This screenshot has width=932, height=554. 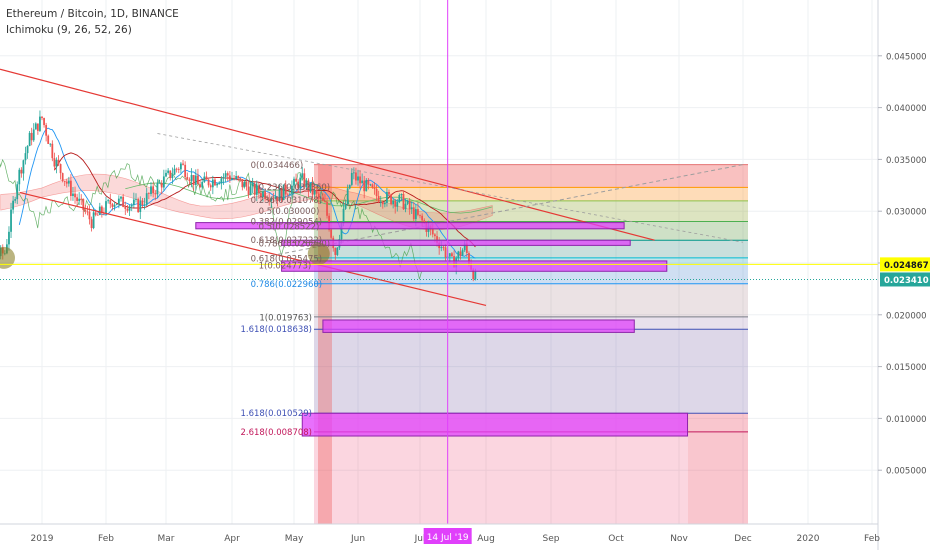 I want to click on x-tick-label: Sep, so click(x=551, y=539).